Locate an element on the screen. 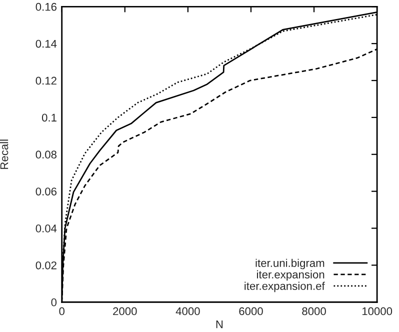 The width and height of the screenshot is (399, 332). legend-label: iter.uni.bigram is located at coordinates (290, 264).